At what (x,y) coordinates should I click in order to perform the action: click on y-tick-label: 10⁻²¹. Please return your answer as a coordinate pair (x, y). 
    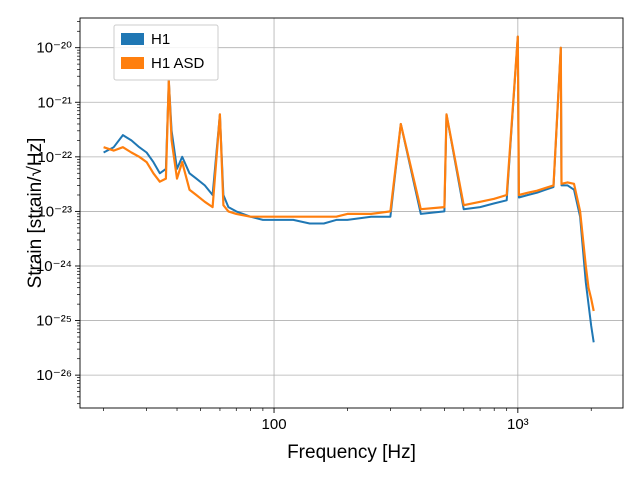
    Looking at the image, I should click on (54, 102).